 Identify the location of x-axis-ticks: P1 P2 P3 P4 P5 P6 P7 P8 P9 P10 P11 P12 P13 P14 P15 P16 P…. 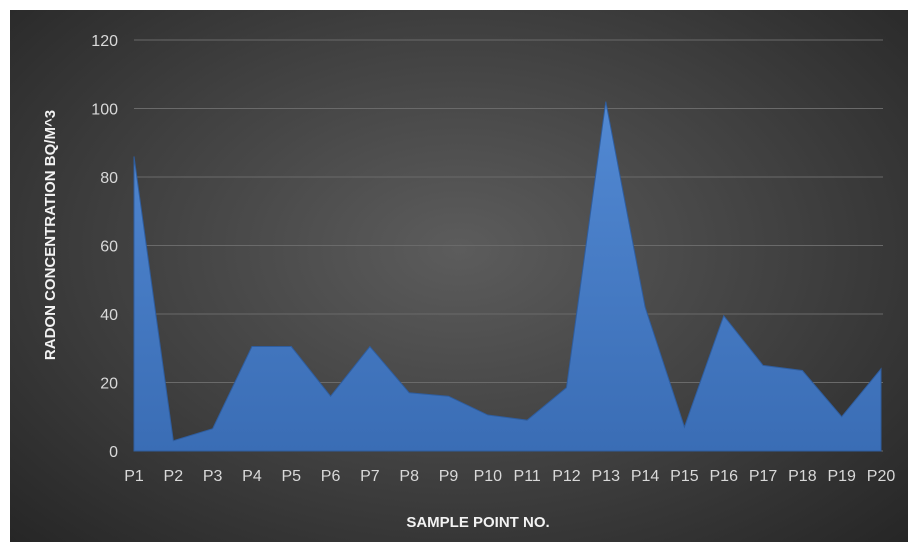
(509, 476).